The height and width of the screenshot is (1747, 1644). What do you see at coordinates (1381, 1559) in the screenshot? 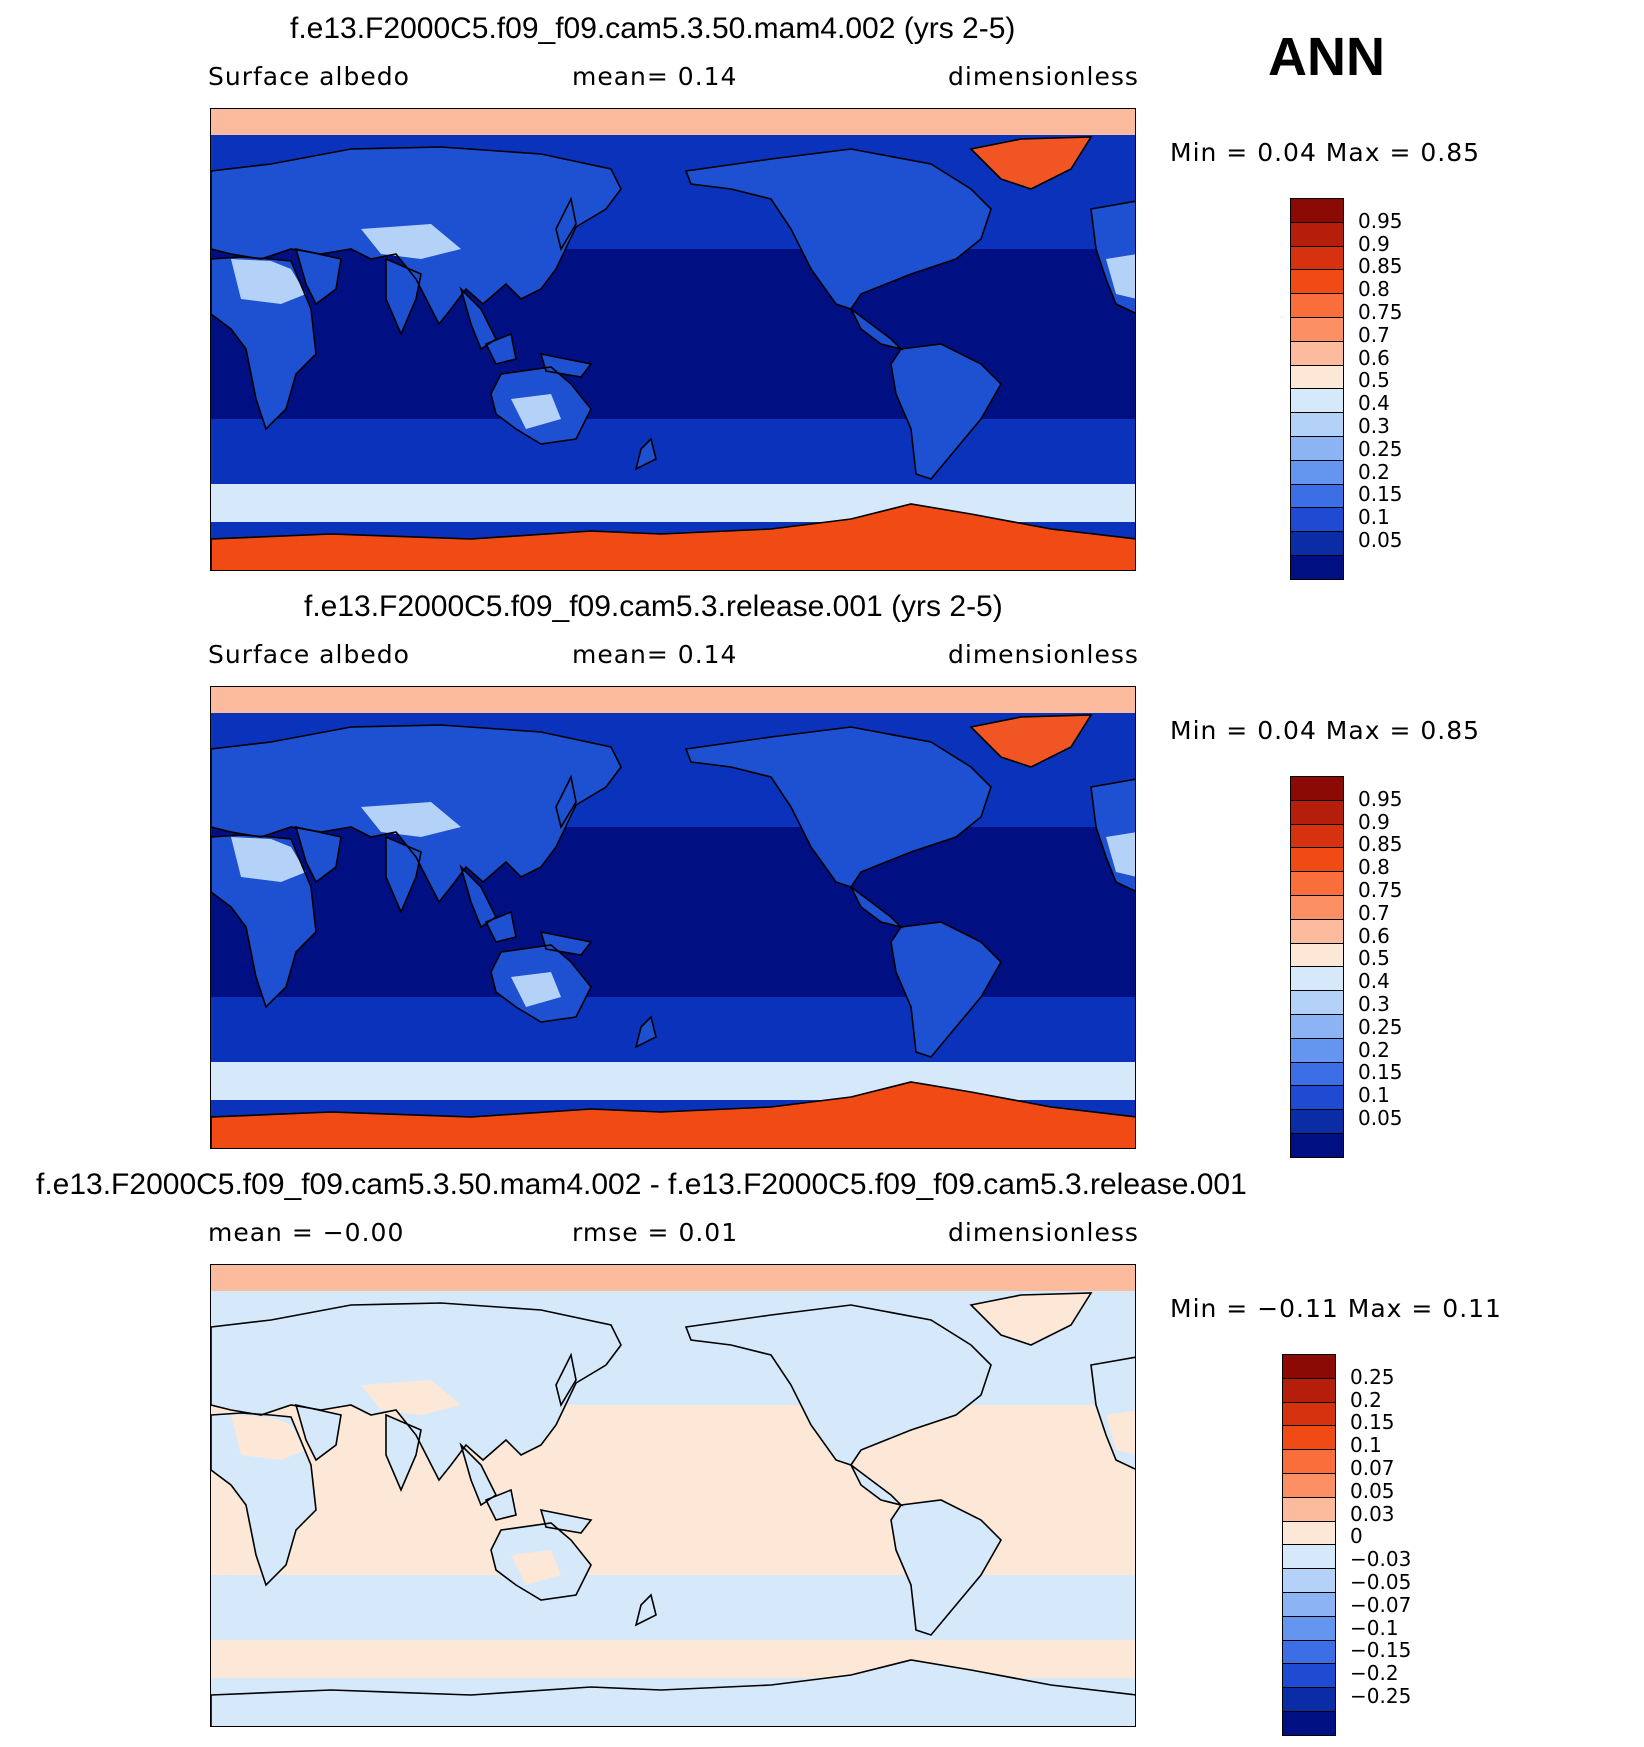
I see `colorbar-tick-label: −0.03` at bounding box center [1381, 1559].